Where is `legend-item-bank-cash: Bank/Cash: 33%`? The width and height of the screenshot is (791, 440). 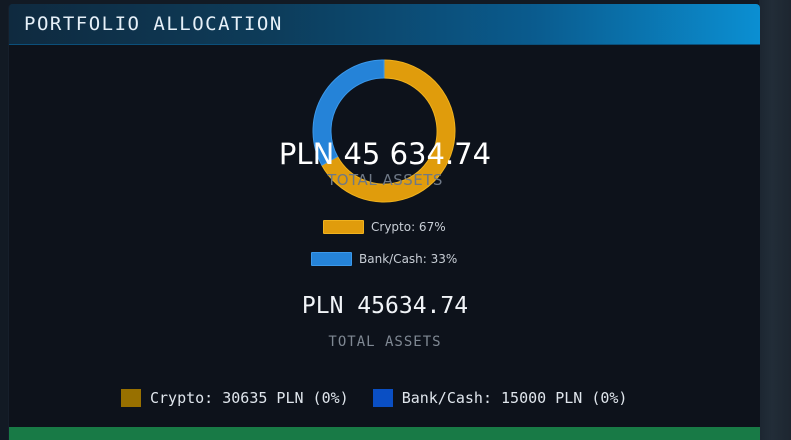
legend-item-bank-cash: Bank/Cash: 33% is located at coordinates (384, 259).